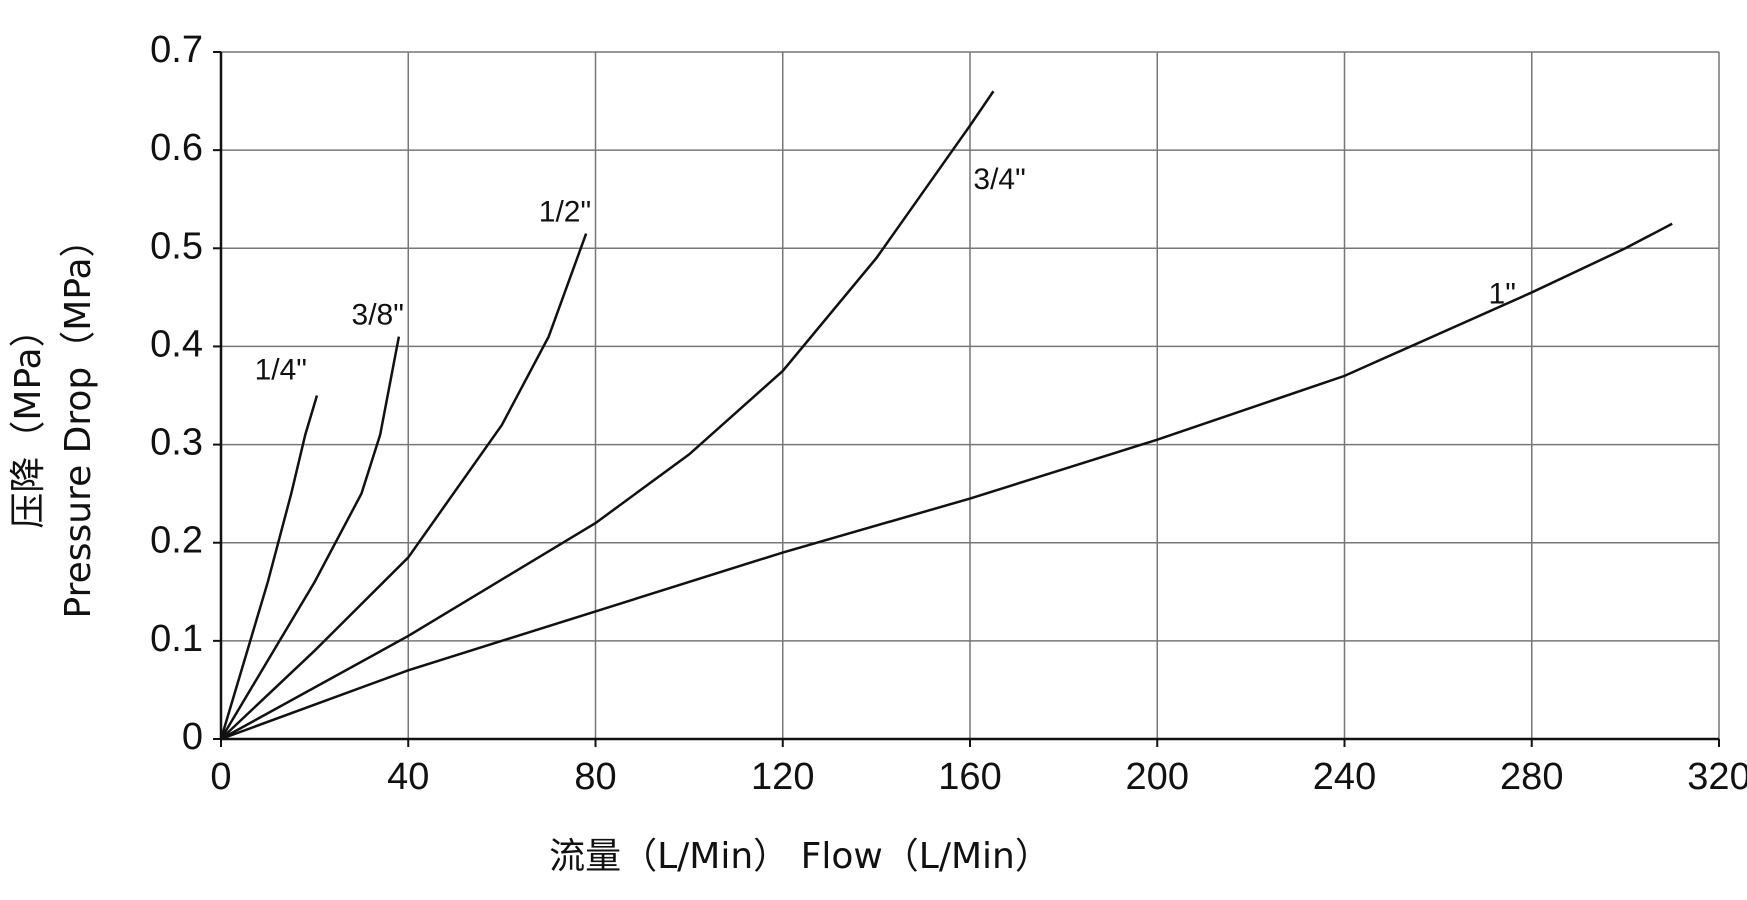 Image resolution: width=1747 pixels, height=900 pixels. What do you see at coordinates (378, 315) in the screenshot?
I see `series-label: 3/8"` at bounding box center [378, 315].